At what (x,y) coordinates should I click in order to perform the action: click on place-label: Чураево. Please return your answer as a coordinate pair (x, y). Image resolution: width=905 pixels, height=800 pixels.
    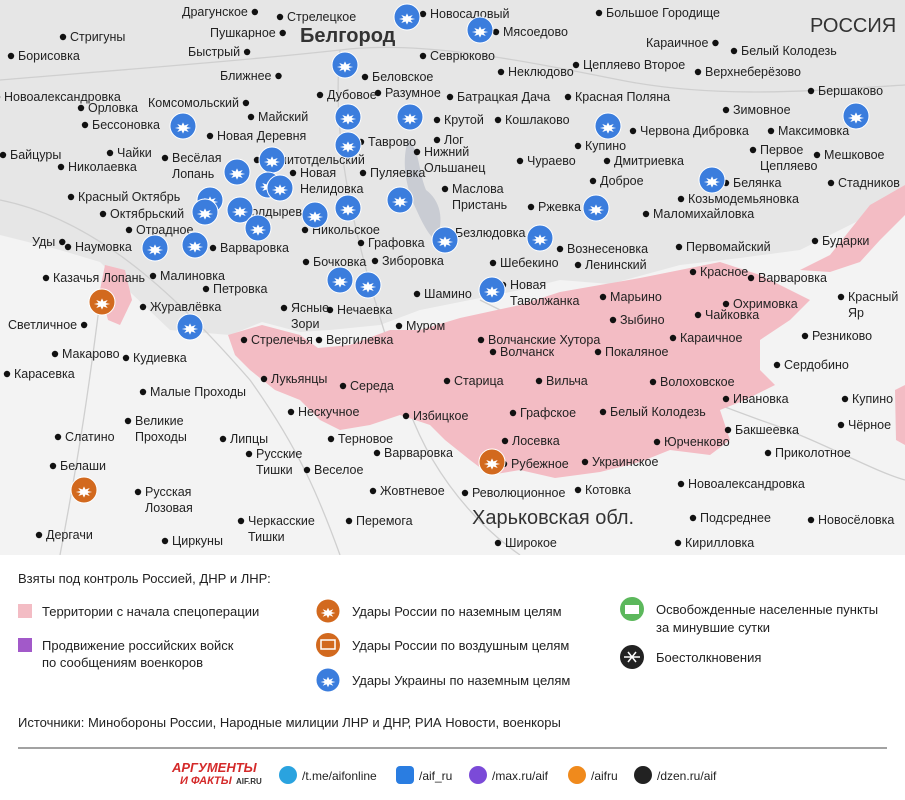
    Looking at the image, I should click on (551, 161).